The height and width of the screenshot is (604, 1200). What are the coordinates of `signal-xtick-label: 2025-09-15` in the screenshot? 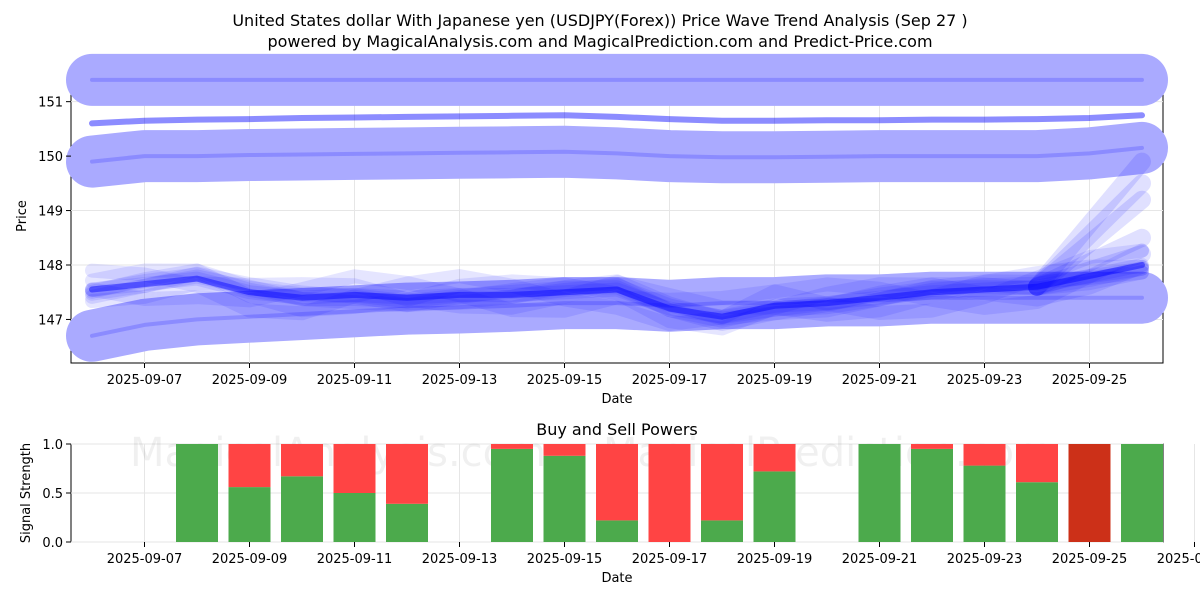 It's located at (565, 559).